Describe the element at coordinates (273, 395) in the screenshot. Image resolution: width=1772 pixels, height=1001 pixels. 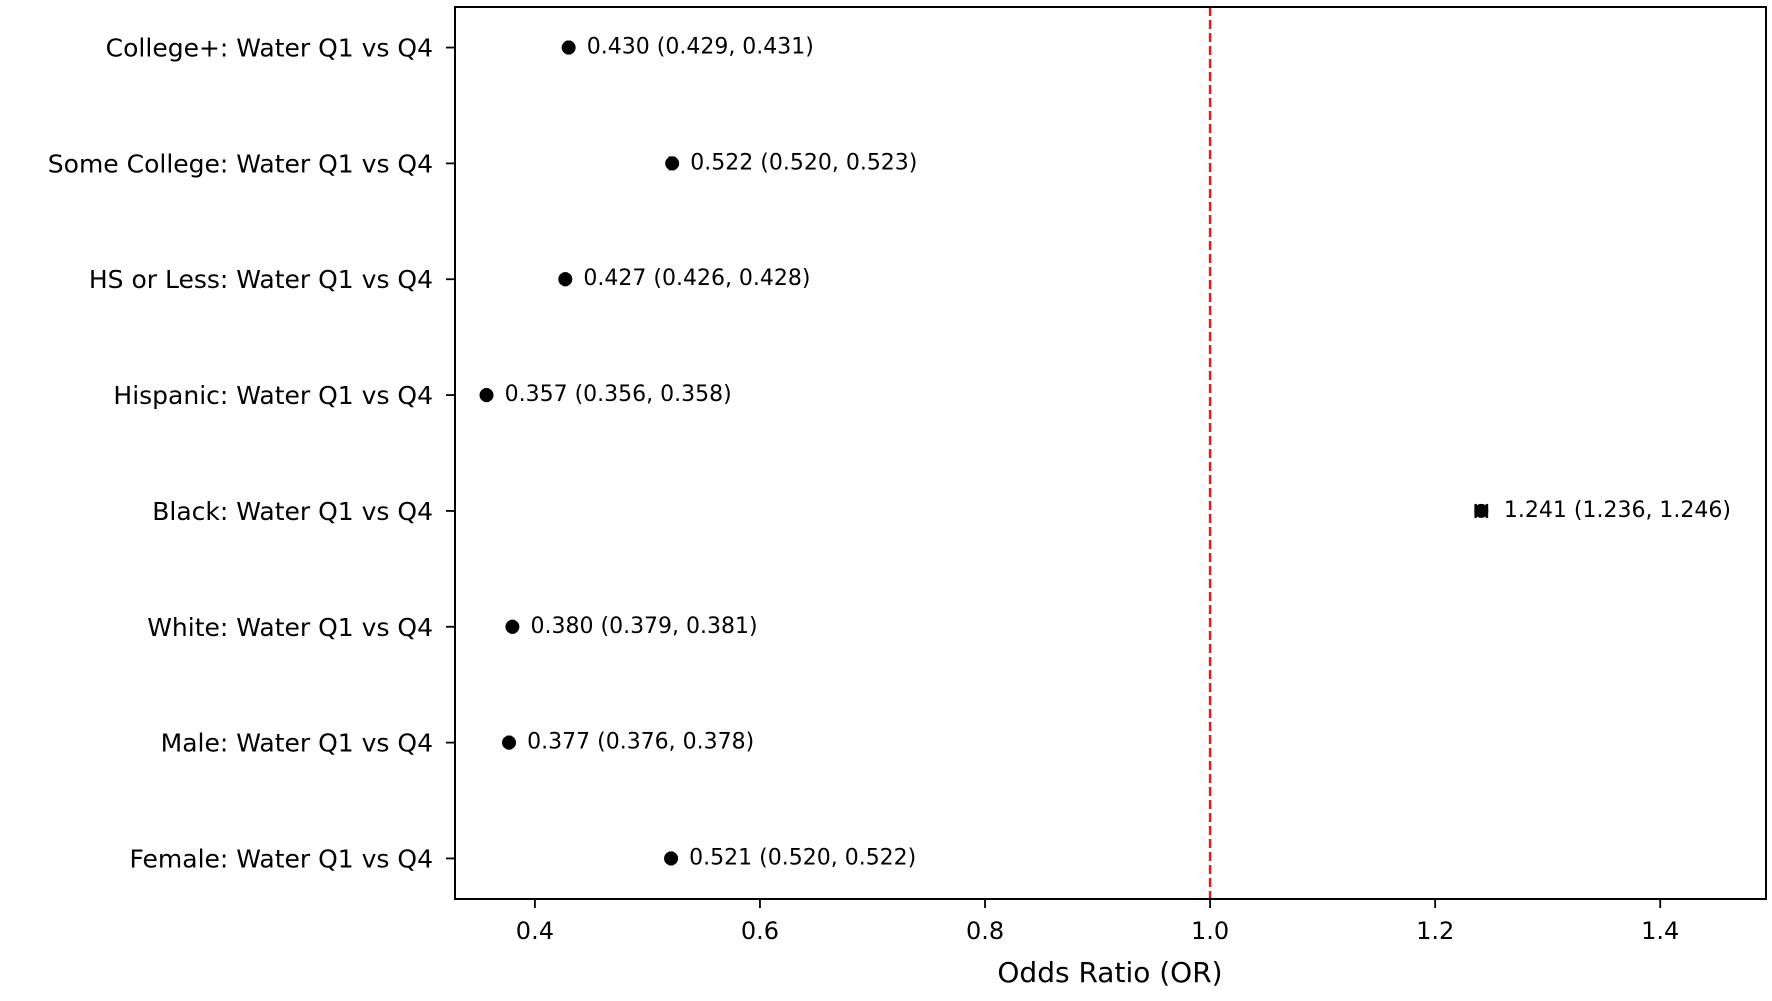
I see `y-tick-label: Hispanic: Water Q1 vs Q4` at that location.